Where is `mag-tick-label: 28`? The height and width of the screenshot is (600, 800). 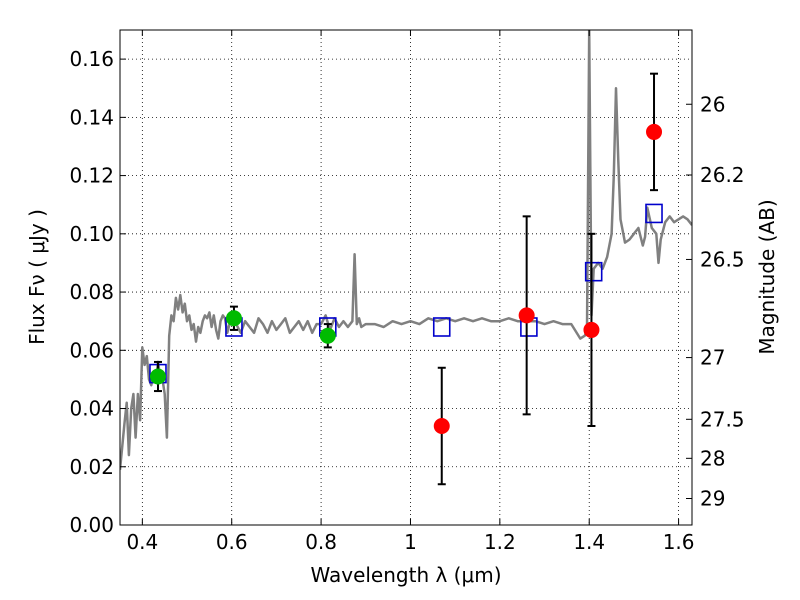
mag-tick-label: 28 is located at coordinates (712, 458).